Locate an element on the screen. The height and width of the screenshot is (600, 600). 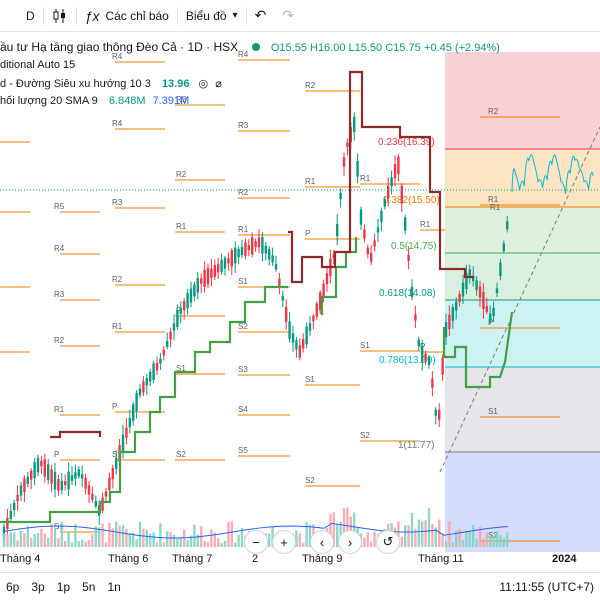
zoom-out-button: − is located at coordinates (256, 542).